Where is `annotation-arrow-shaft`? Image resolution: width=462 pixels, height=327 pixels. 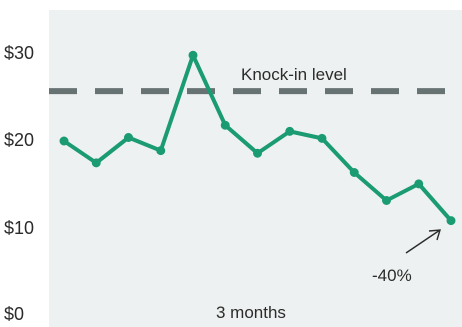
annotation-arrow-shaft is located at coordinates (423, 241).